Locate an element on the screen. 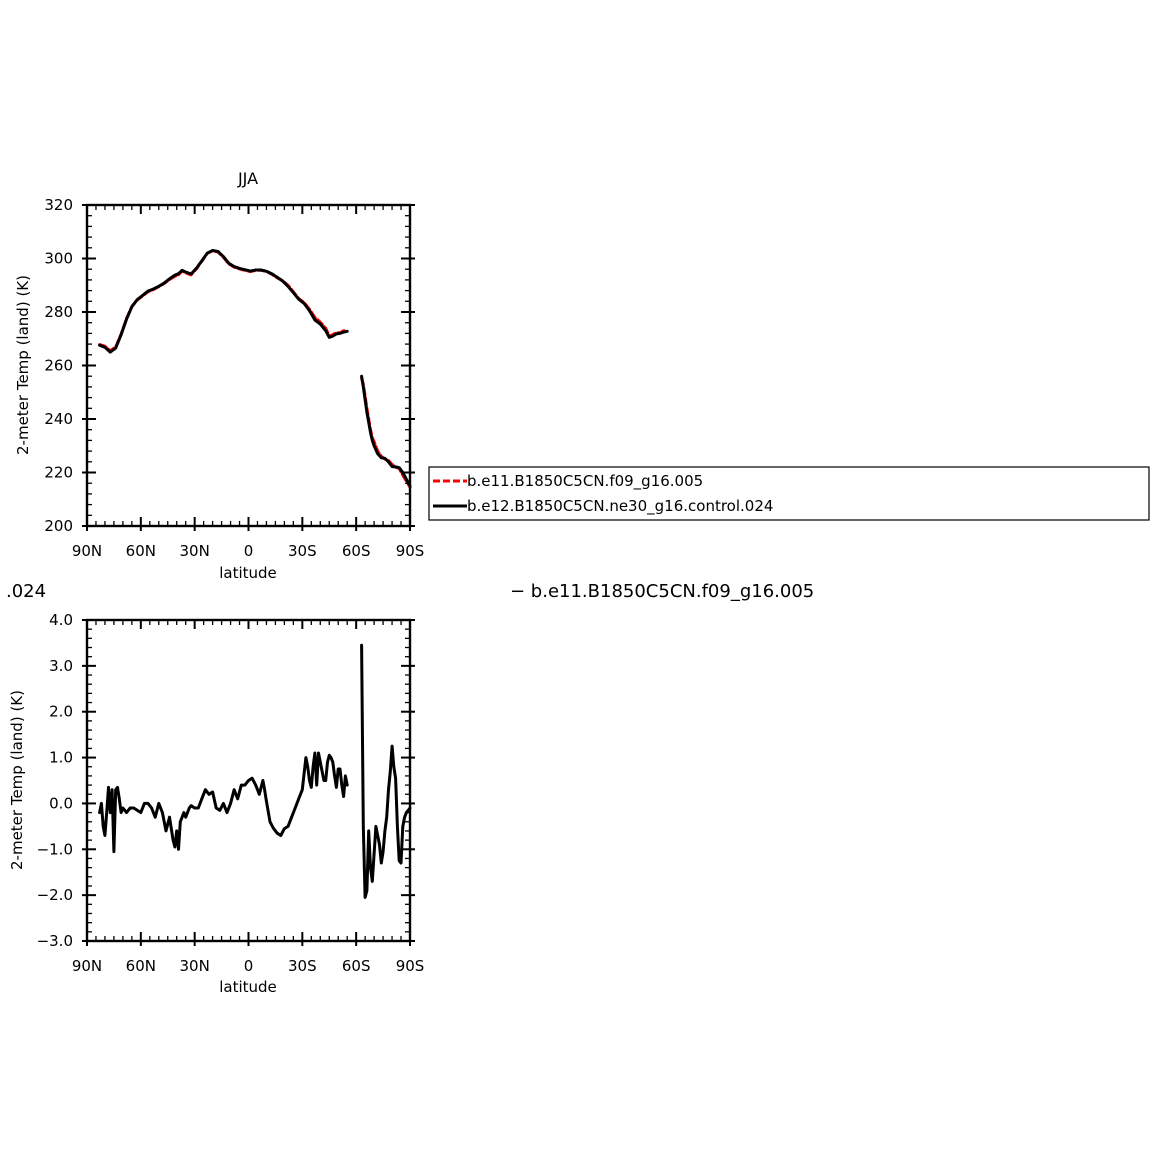  bottom-xtick-label: 60S is located at coordinates (356, 966).